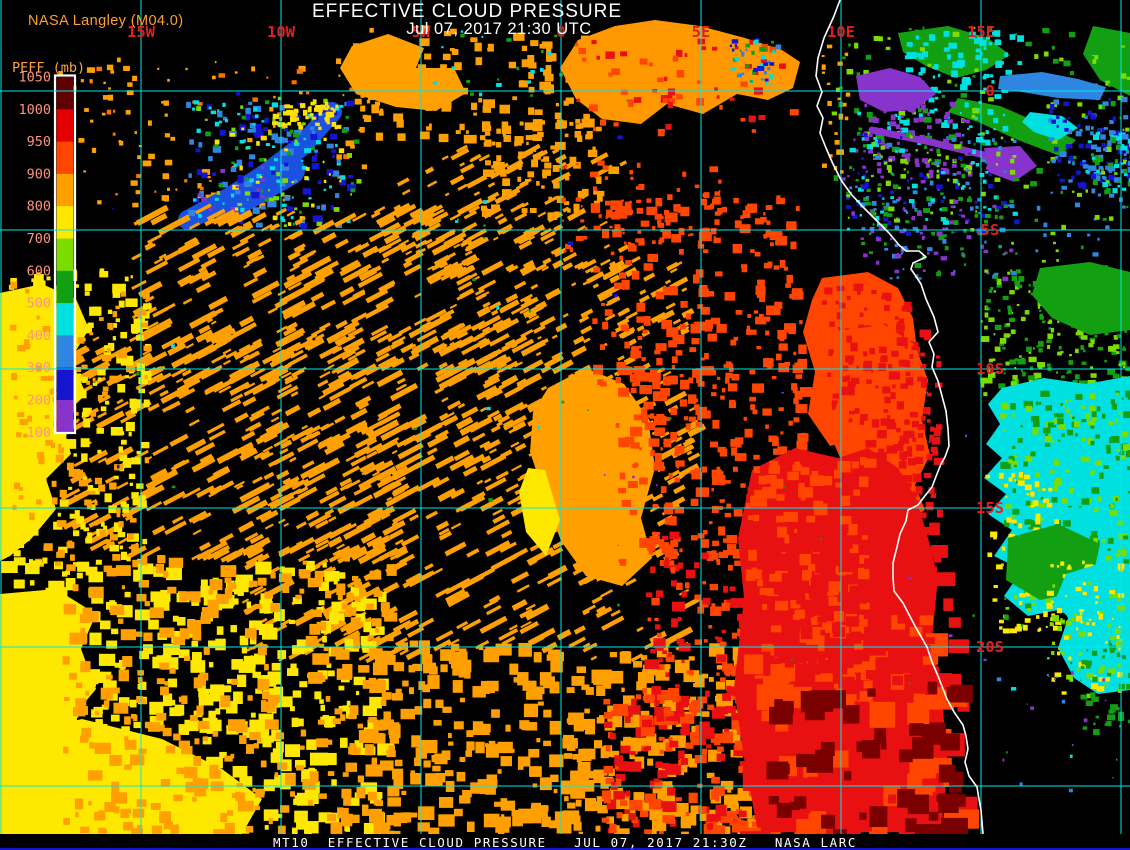 The image size is (1130, 850). What do you see at coordinates (467, 11) in the screenshot?
I see `page-title: EFFECTIVE CLOUD PRESSURE` at bounding box center [467, 11].